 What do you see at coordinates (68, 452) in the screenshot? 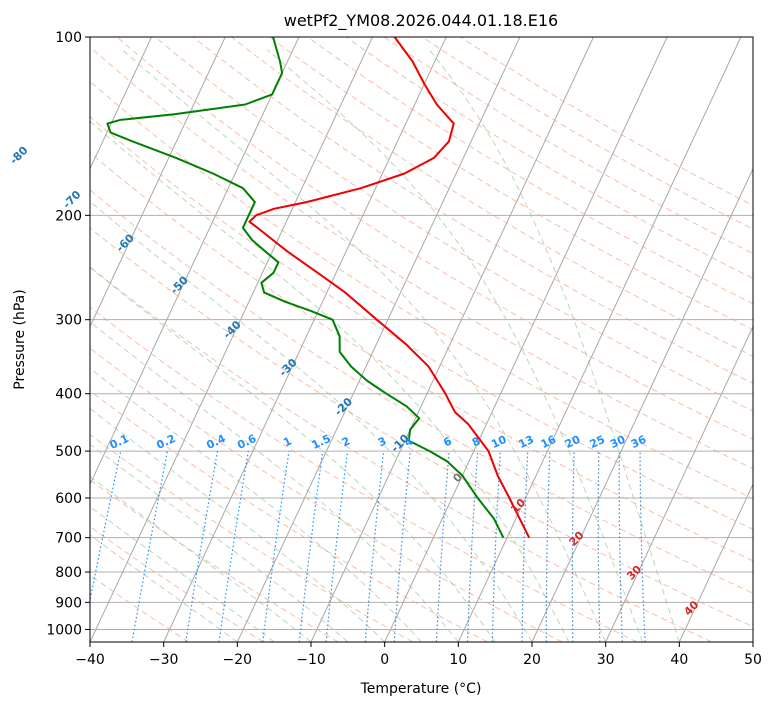
I see `y-tick-label: 500` at bounding box center [68, 452].